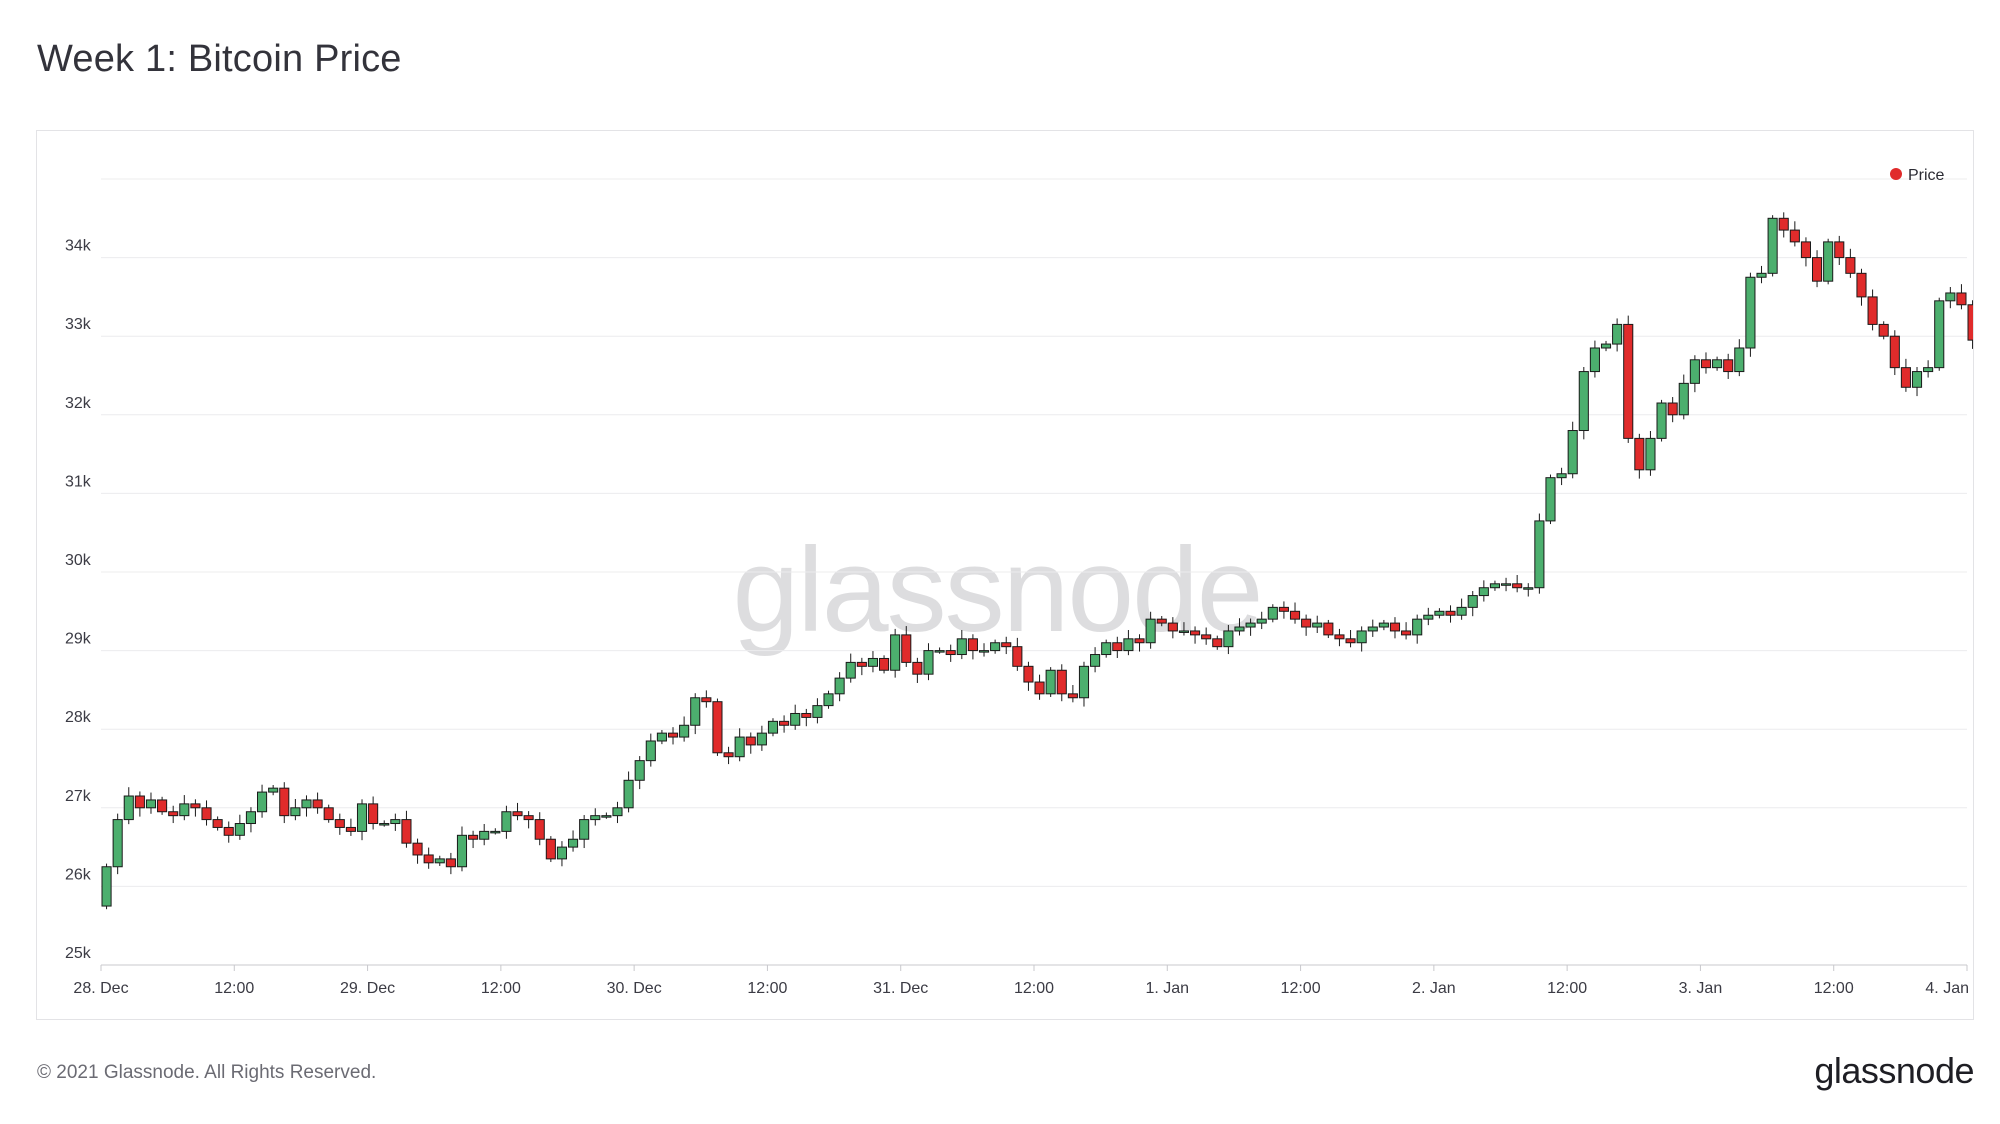 This screenshot has height=1124, width=2000. What do you see at coordinates (78, 246) in the screenshot?
I see `y-tick-label: 34k` at bounding box center [78, 246].